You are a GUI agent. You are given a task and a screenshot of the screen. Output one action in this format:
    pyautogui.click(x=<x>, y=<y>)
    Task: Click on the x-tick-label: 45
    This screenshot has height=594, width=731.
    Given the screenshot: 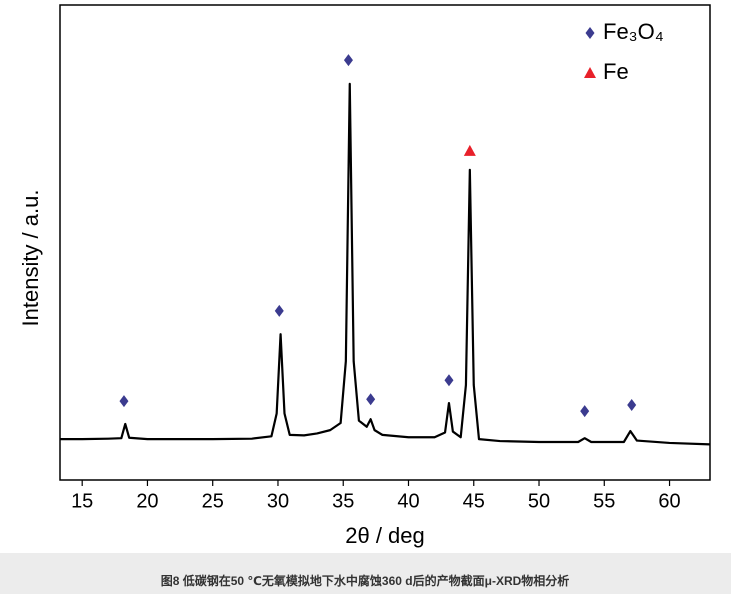 What is the action you would take?
    pyautogui.click(x=474, y=501)
    